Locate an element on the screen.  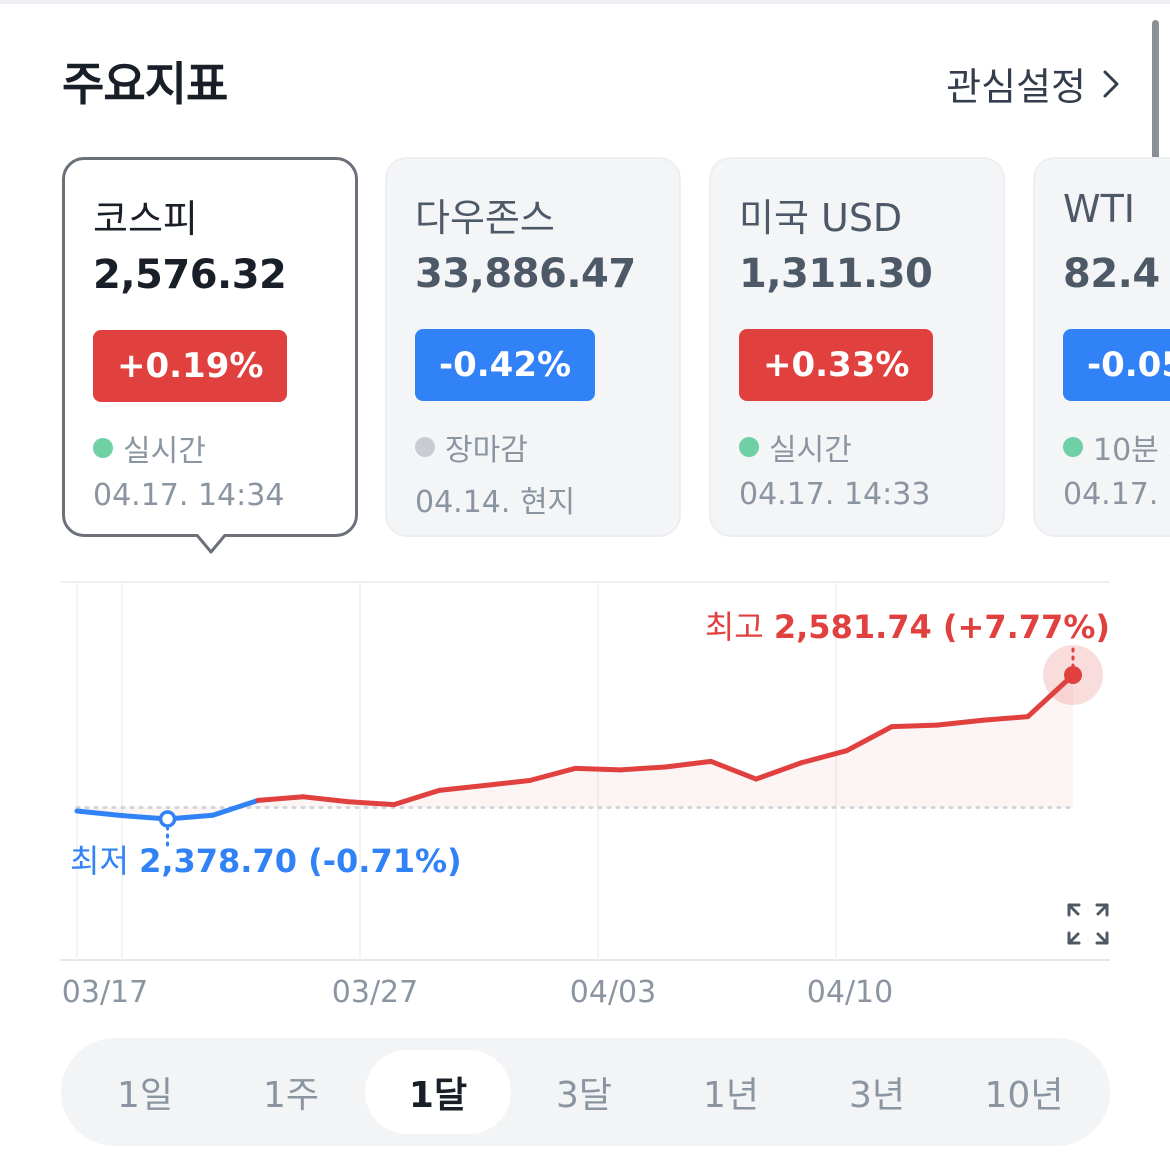
period-tab-1m: 1달 is located at coordinates (438, 1092).